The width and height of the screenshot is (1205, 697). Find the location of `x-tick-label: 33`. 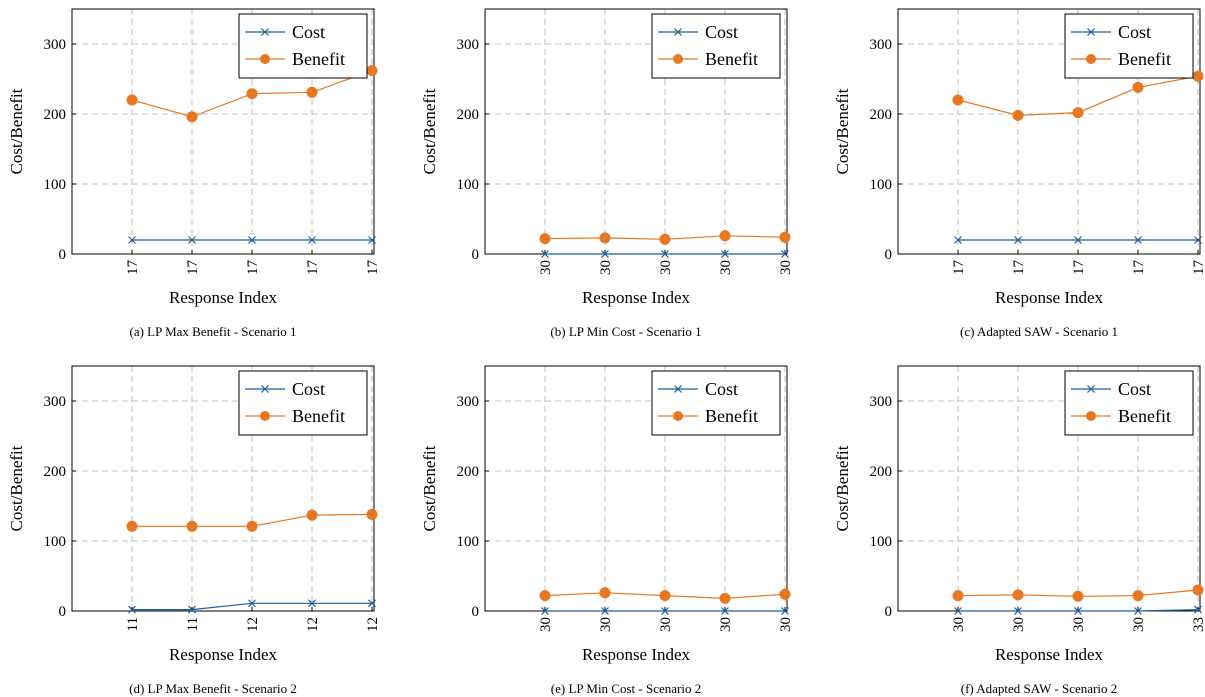

x-tick-label: 33 is located at coordinates (1198, 624).